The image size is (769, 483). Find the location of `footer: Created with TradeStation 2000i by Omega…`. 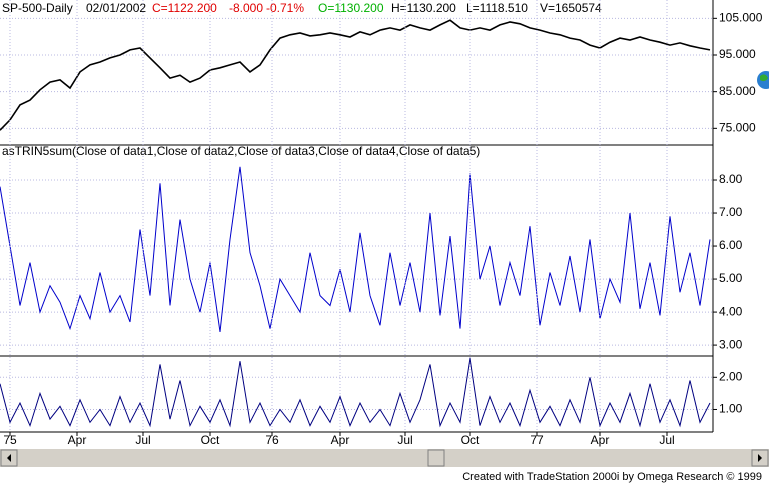

footer: Created with TradeStation 2000i by Omega… is located at coordinates (612, 477).